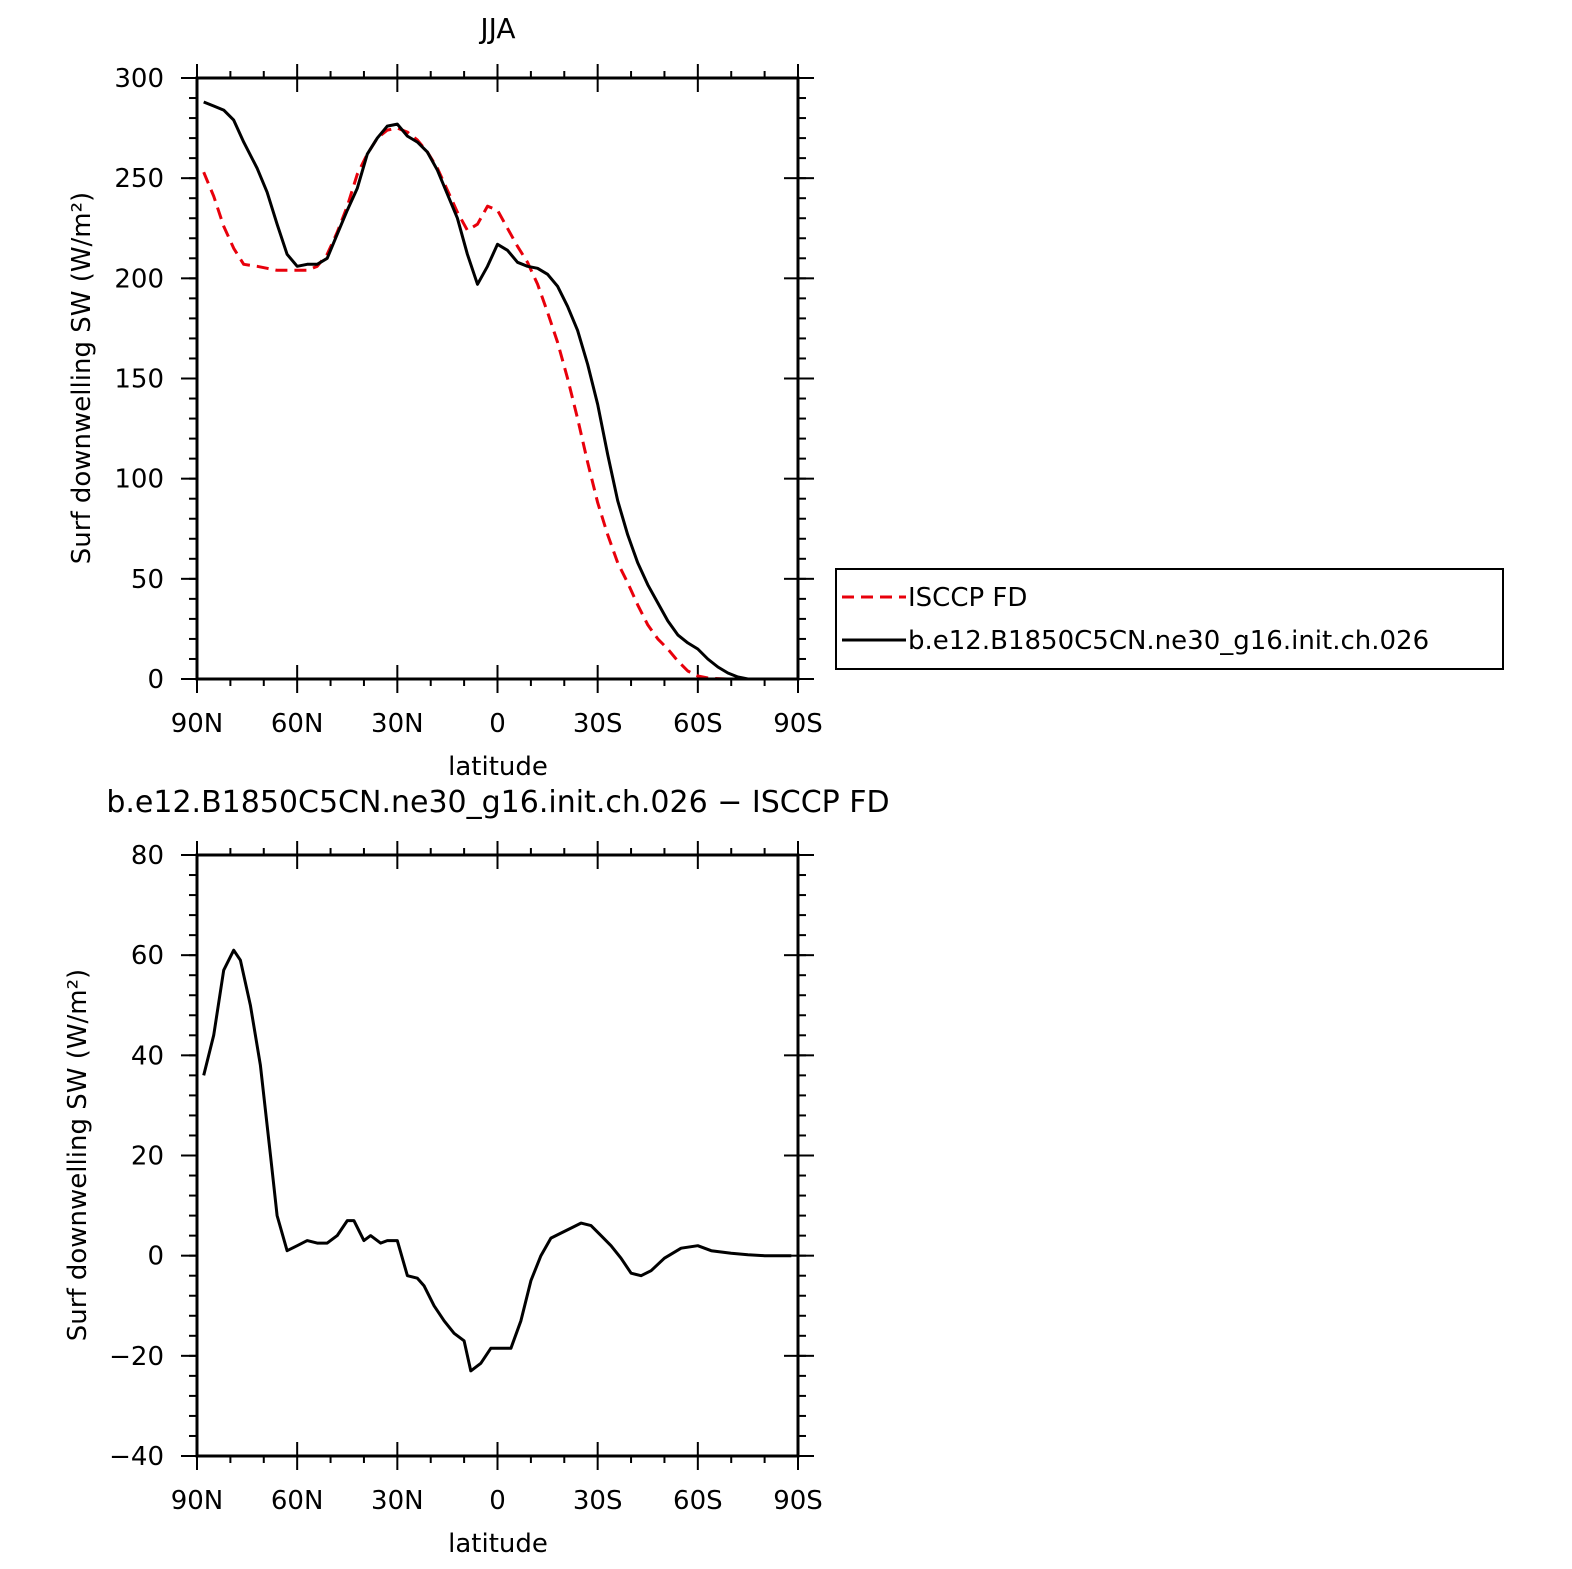 Image resolution: width=1572 pixels, height=1569 pixels. I want to click on top-chart-y-tick-label: 200, so click(139, 279).